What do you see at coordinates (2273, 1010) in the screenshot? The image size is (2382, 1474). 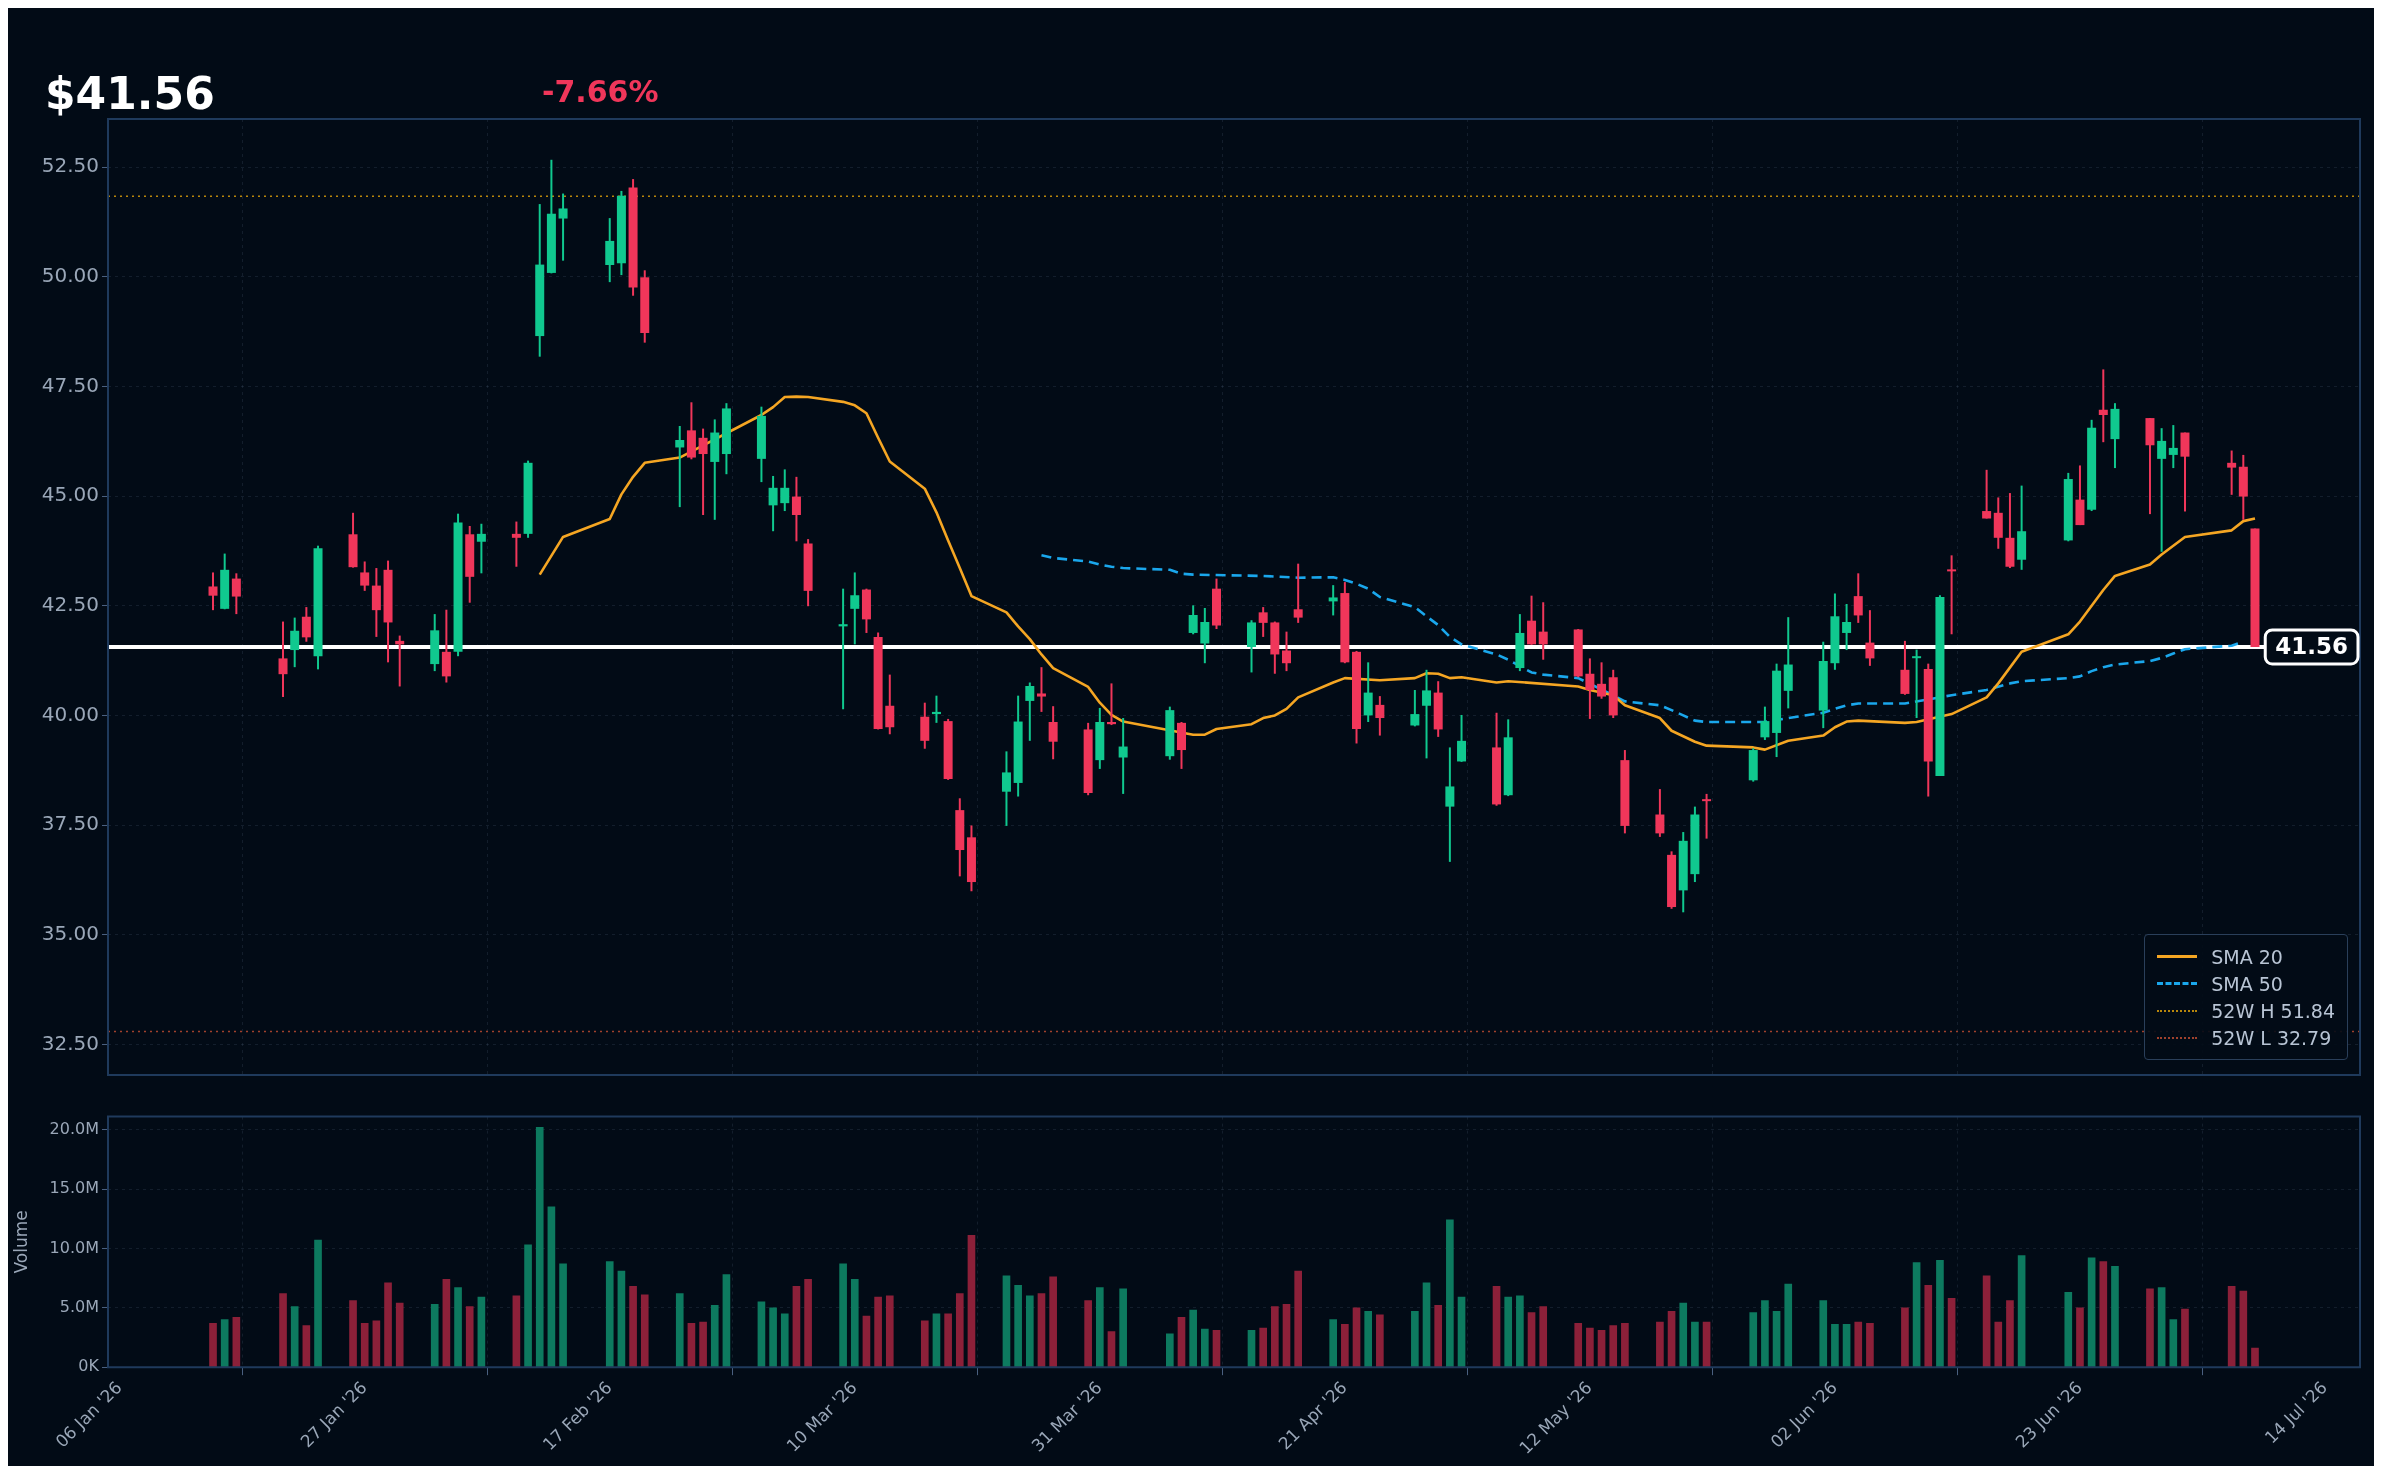 I see `legend-label: 52W H 51.84` at bounding box center [2273, 1010].